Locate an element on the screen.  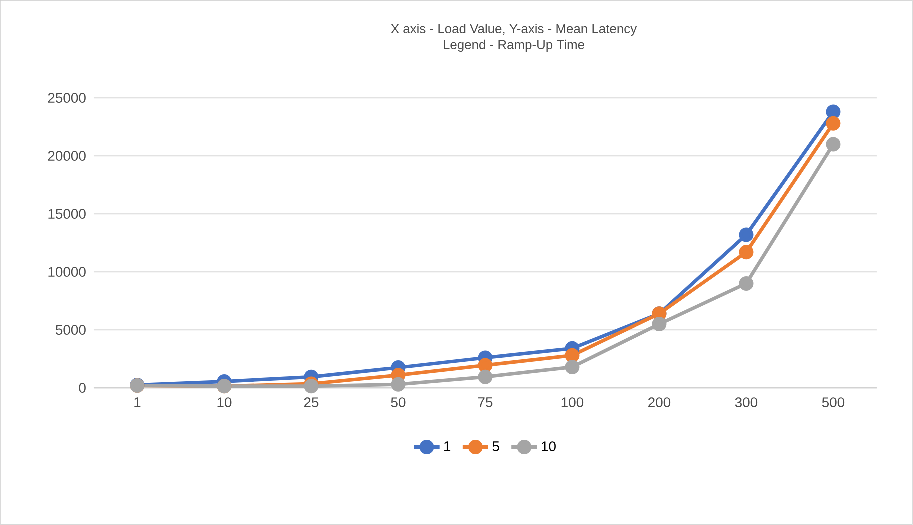
chart-title: X axis - Load Value, Y-axis - Mean Latency is located at coordinates (514, 30).